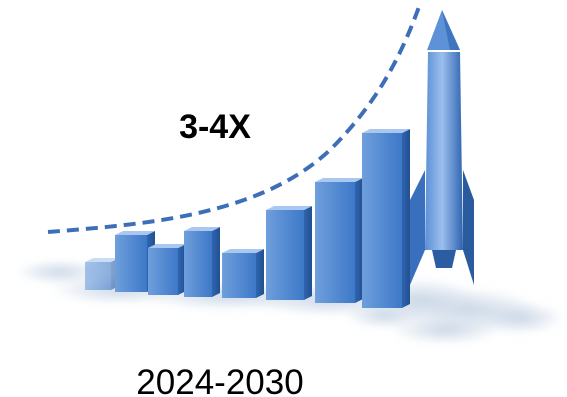 The image size is (567, 397). What do you see at coordinates (468, 227) in the screenshot?
I see `rocket-fin-right` at bounding box center [468, 227].